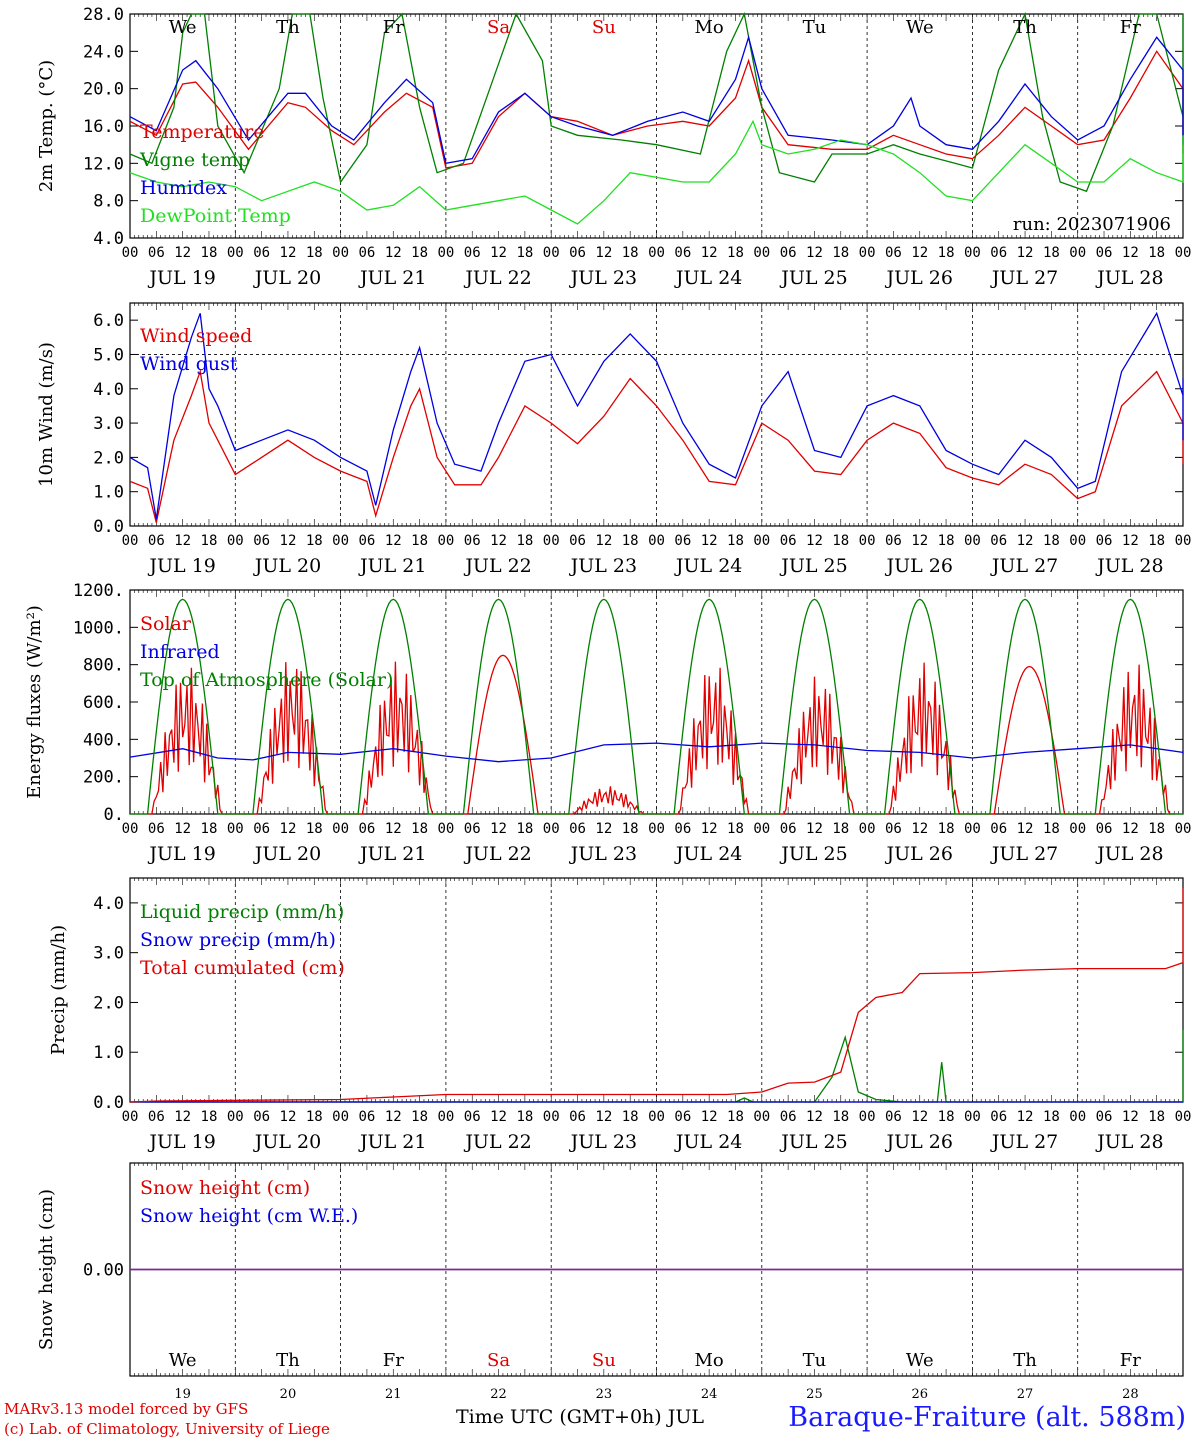  Describe the element at coordinates (1092, 224) in the screenshot. I see `run-annotation: run: 2023071906` at that location.